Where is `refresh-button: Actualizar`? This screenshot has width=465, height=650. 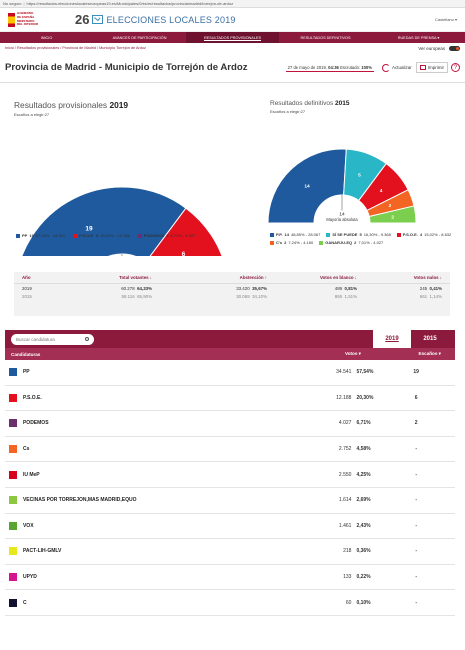 refresh-button: Actualizar is located at coordinates (396, 67).